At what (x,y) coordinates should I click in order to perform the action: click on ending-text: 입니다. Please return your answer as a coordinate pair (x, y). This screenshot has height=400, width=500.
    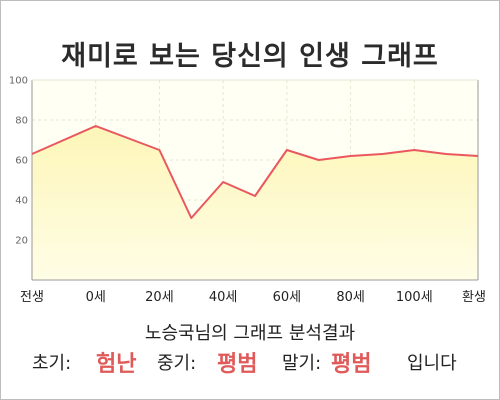
    Looking at the image, I should click on (432, 363).